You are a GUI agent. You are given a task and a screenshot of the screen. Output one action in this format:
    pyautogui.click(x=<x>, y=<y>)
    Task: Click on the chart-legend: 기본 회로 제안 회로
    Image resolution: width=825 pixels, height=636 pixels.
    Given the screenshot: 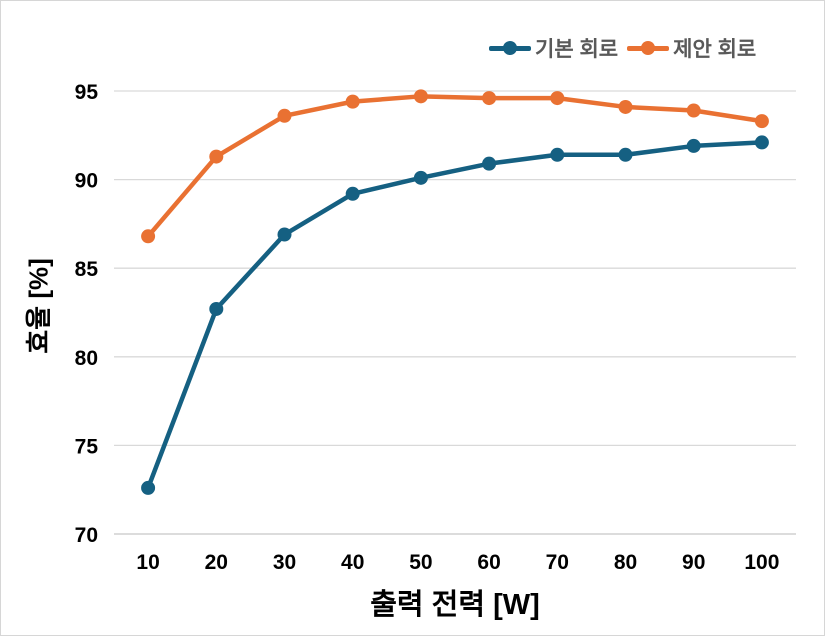 What is the action you would take?
    pyautogui.click(x=622, y=48)
    